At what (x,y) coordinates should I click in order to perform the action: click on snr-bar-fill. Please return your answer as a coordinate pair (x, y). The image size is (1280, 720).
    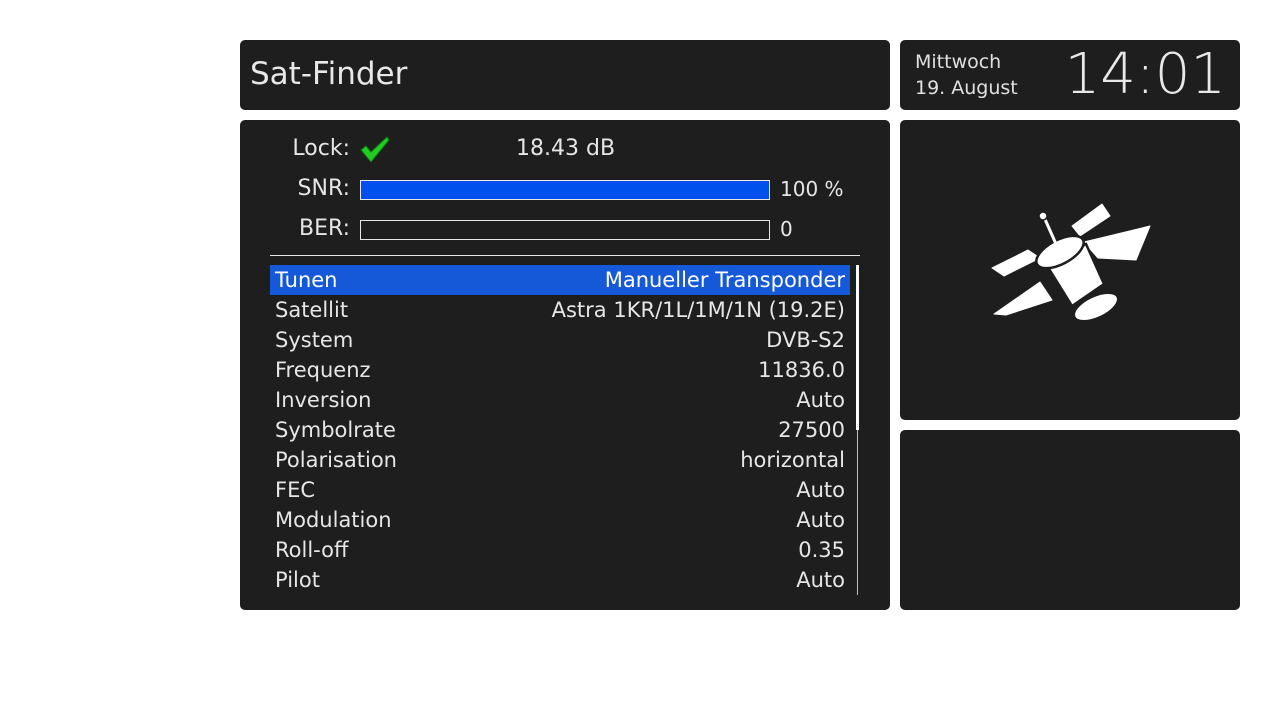
    Looking at the image, I should click on (565, 190).